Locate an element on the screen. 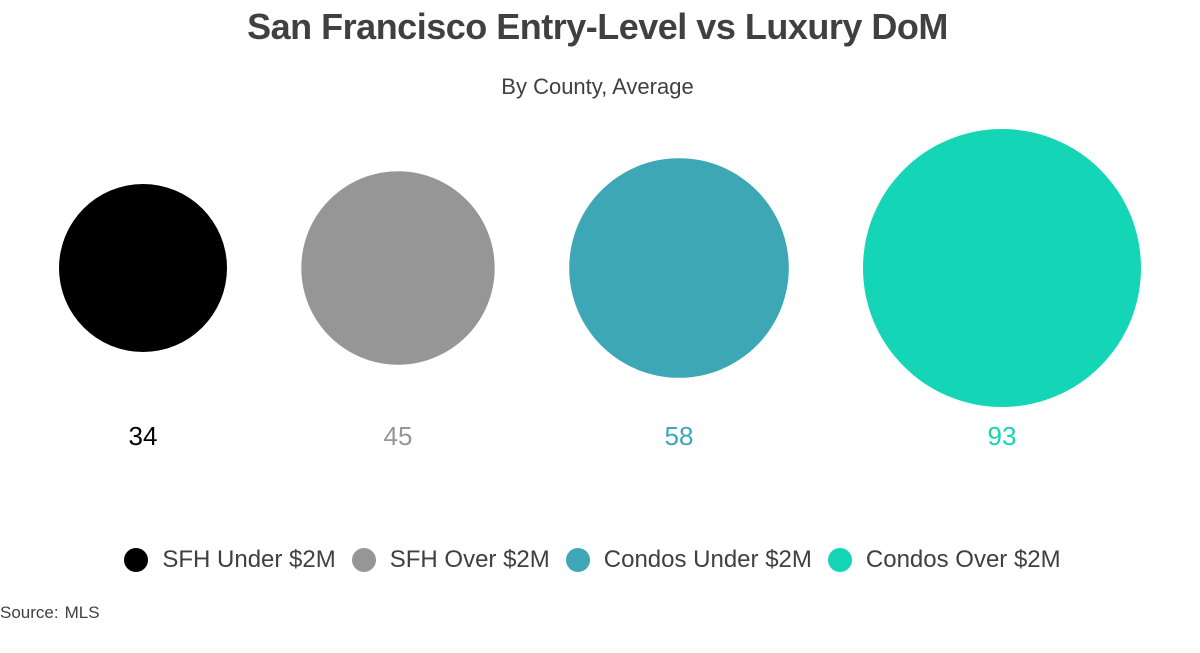  legend-label: SFH Over $2M is located at coordinates (469, 559).